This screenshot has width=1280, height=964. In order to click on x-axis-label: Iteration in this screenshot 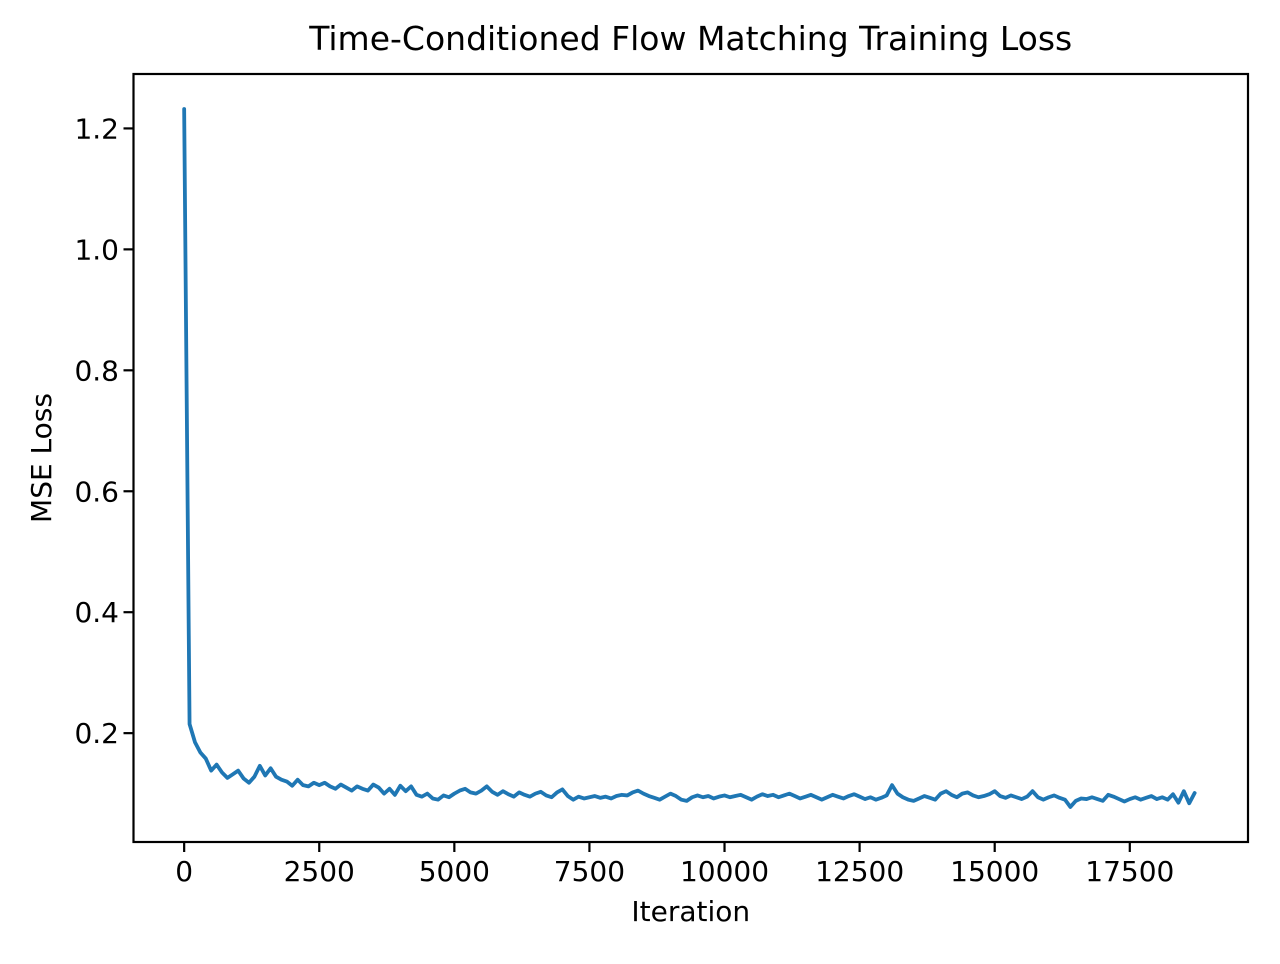, I will do `click(690, 911)`.